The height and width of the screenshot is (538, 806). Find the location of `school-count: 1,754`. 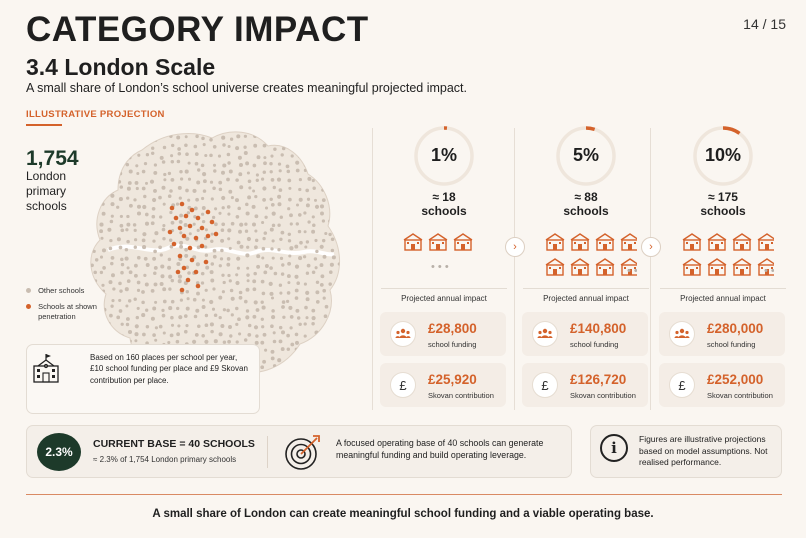

school-count: 1,754 is located at coordinates (52, 158).